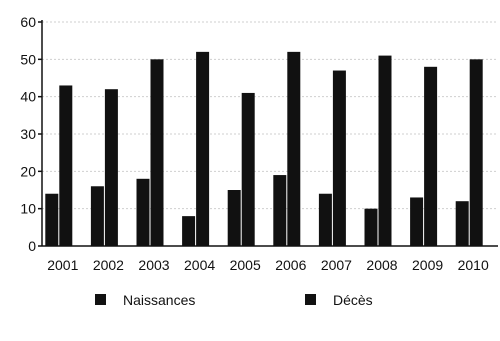  What do you see at coordinates (417, 221) in the screenshot?
I see `bar-naissances-2009` at bounding box center [417, 221].